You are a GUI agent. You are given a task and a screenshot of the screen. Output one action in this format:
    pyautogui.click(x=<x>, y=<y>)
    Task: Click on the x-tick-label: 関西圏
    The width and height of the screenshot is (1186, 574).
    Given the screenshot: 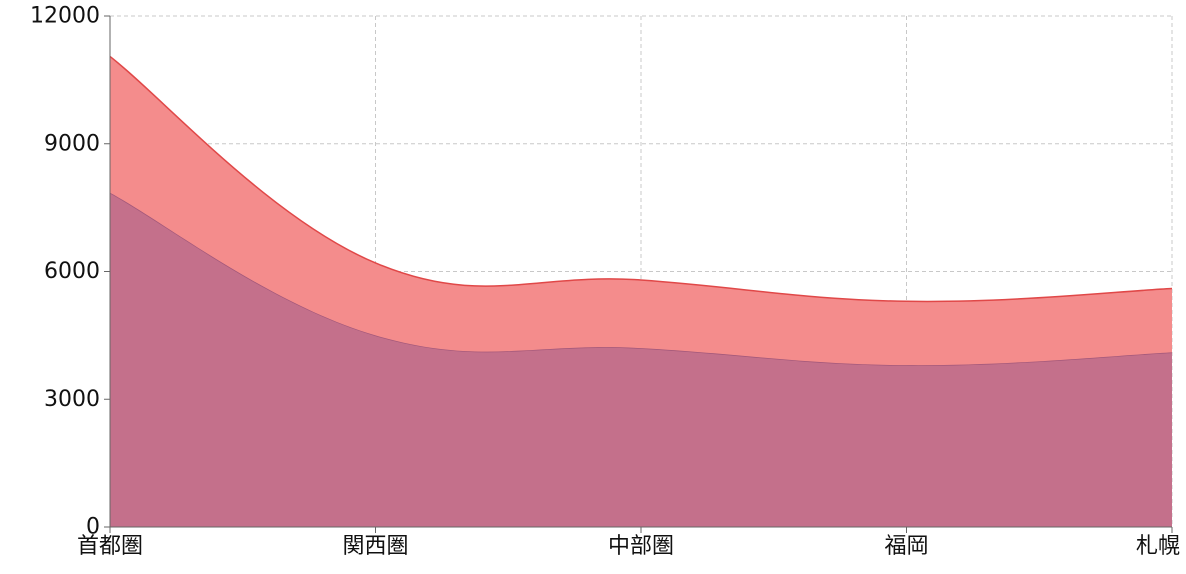 What is the action you would take?
    pyautogui.click(x=375, y=546)
    